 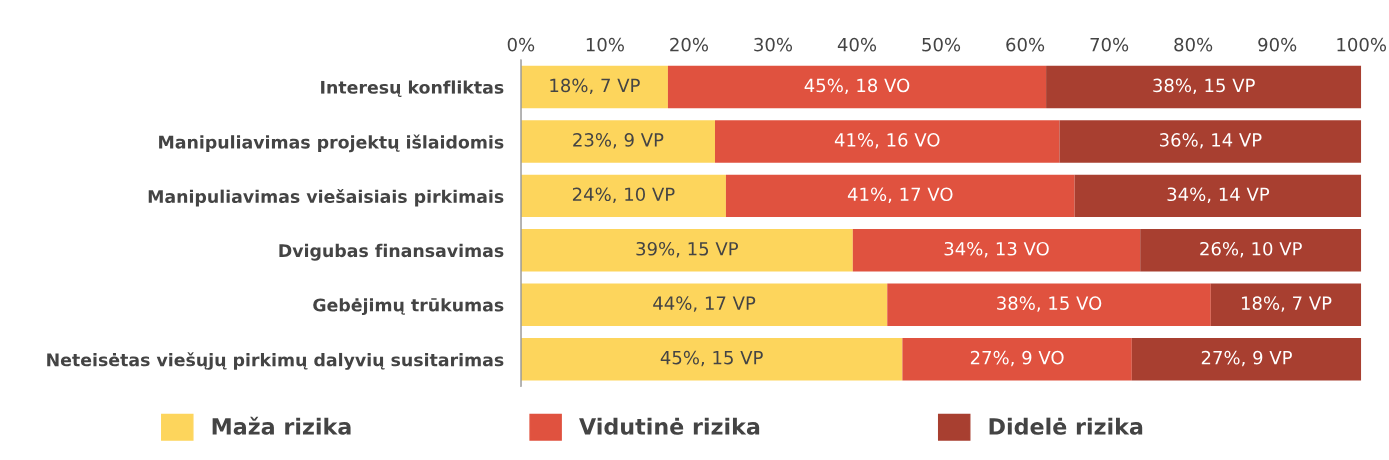 I want to click on y-tick-label: Interesų konfliktas, so click(x=412, y=89).